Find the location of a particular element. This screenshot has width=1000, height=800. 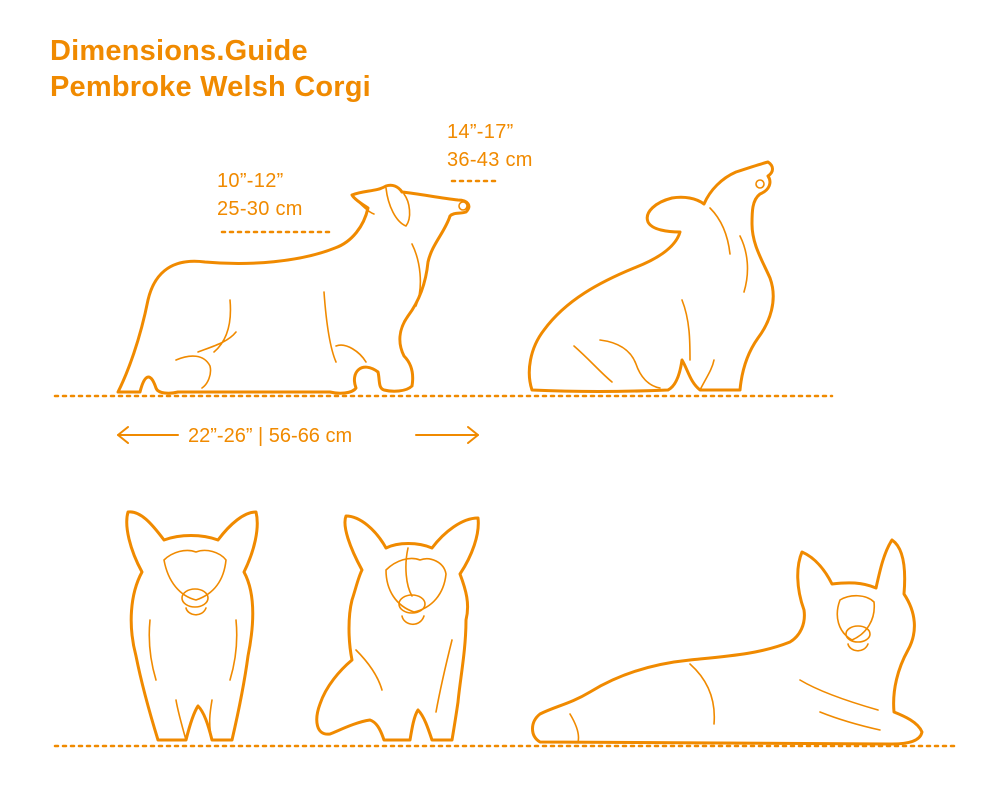

head-height-metric: 36-43 cm is located at coordinates (490, 160).